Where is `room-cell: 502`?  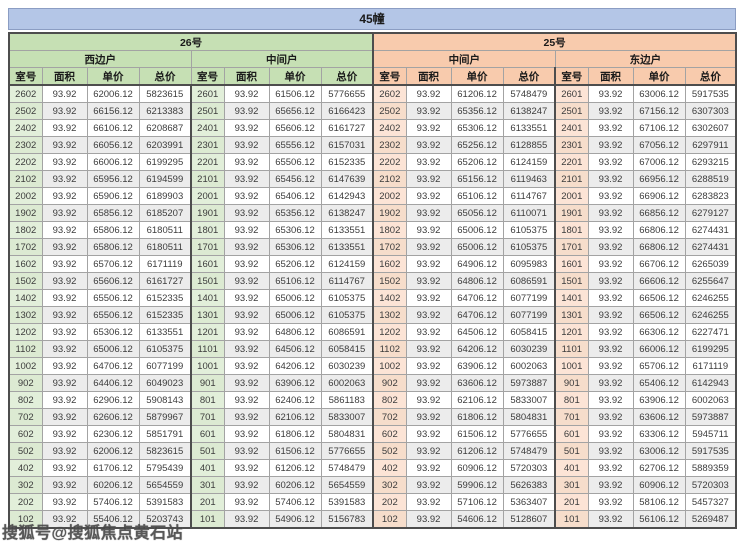
room-cell: 502 is located at coordinates (25, 451).